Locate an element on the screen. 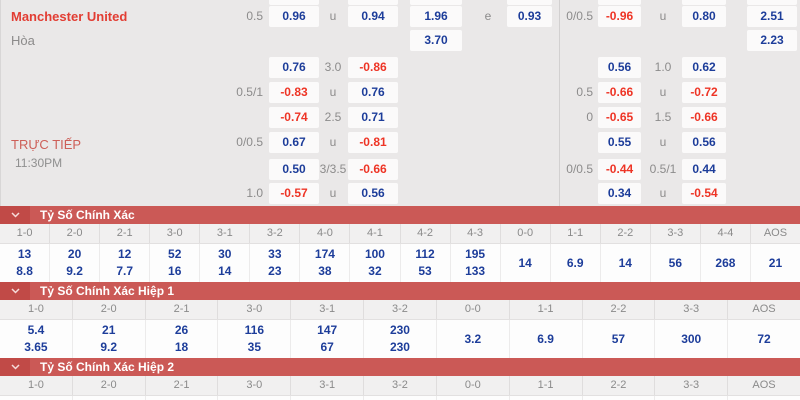 This screenshot has height=400, width=800. draw-label: Hòa is located at coordinates (23, 40).